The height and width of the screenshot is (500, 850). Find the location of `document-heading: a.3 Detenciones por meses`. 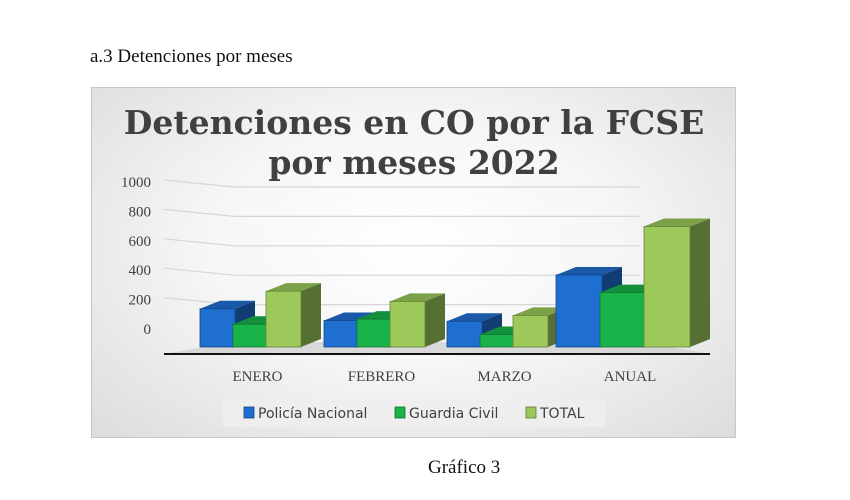

document-heading: a.3 Detenciones por meses is located at coordinates (191, 56).